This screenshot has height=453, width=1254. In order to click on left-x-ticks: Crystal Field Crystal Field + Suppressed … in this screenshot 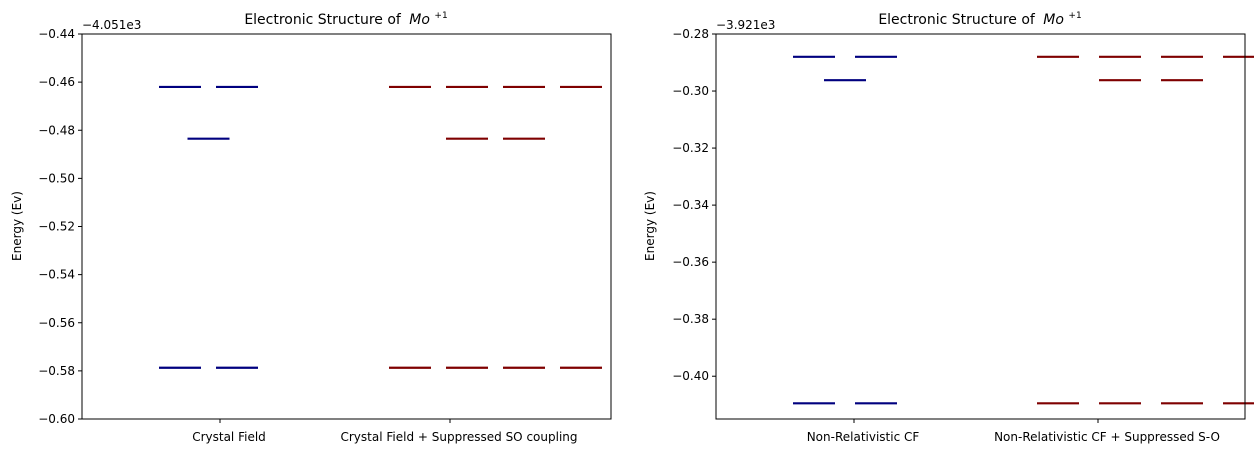, I will do `click(385, 431)`.